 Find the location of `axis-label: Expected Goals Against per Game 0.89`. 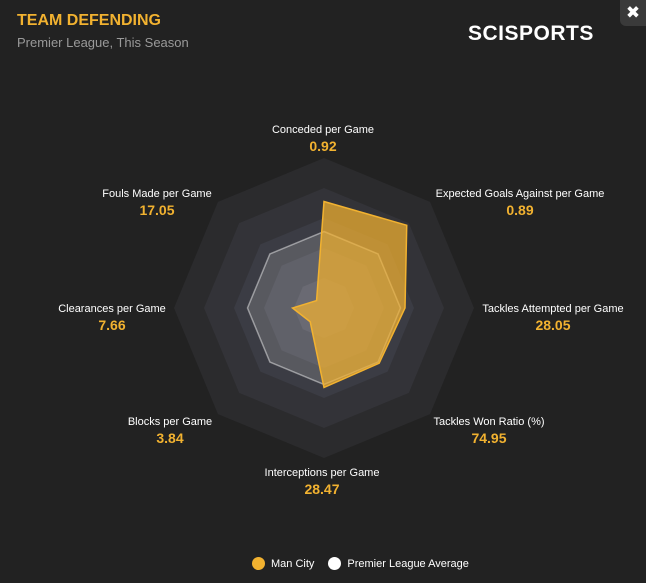

axis-label: Expected Goals Against per Game 0.89 is located at coordinates (520, 203).